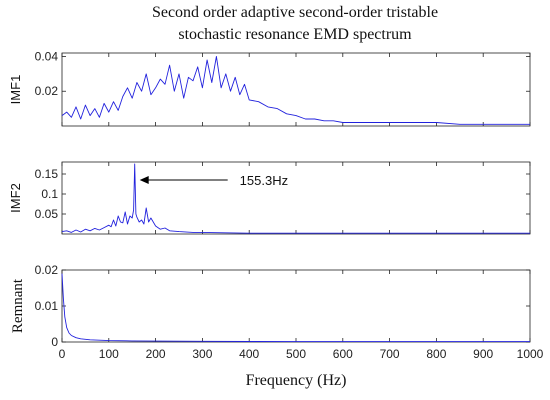 This screenshot has width=550, height=400. I want to click on annotation-label: 155.3Hz, so click(264, 180).